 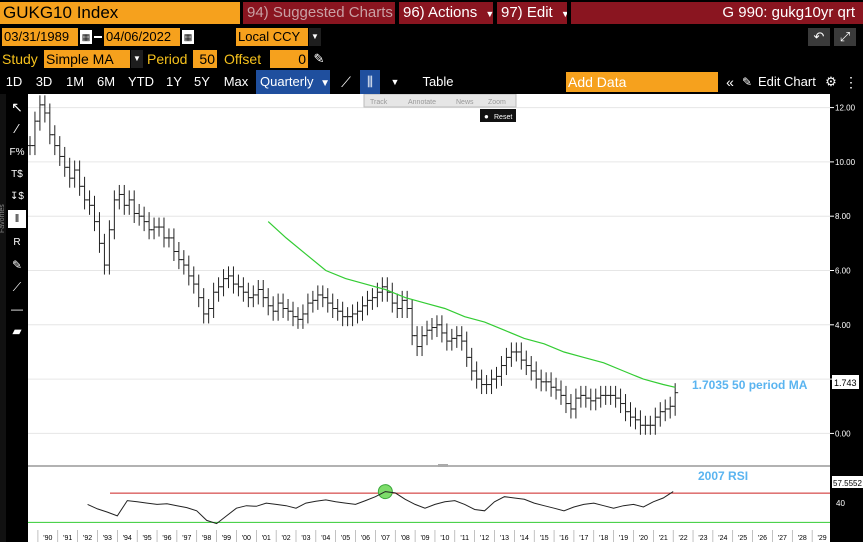 I want to click on offset-label: Offset, so click(x=243, y=59).